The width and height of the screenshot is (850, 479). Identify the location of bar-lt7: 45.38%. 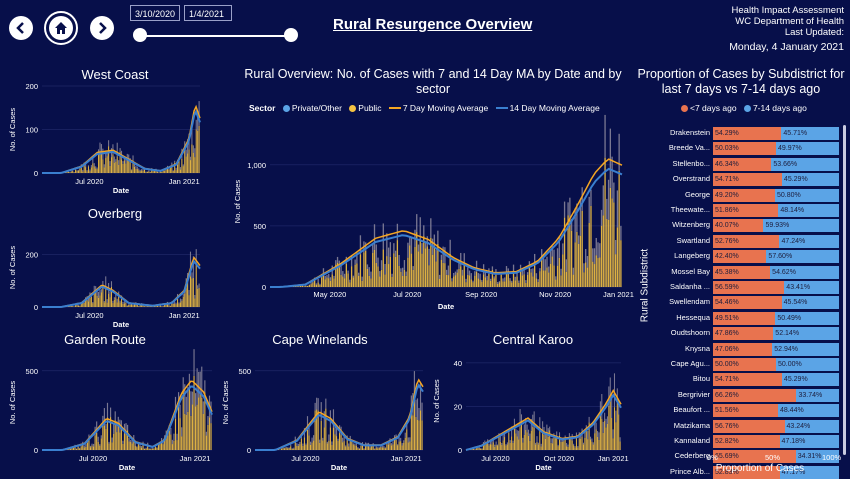
(741, 272).